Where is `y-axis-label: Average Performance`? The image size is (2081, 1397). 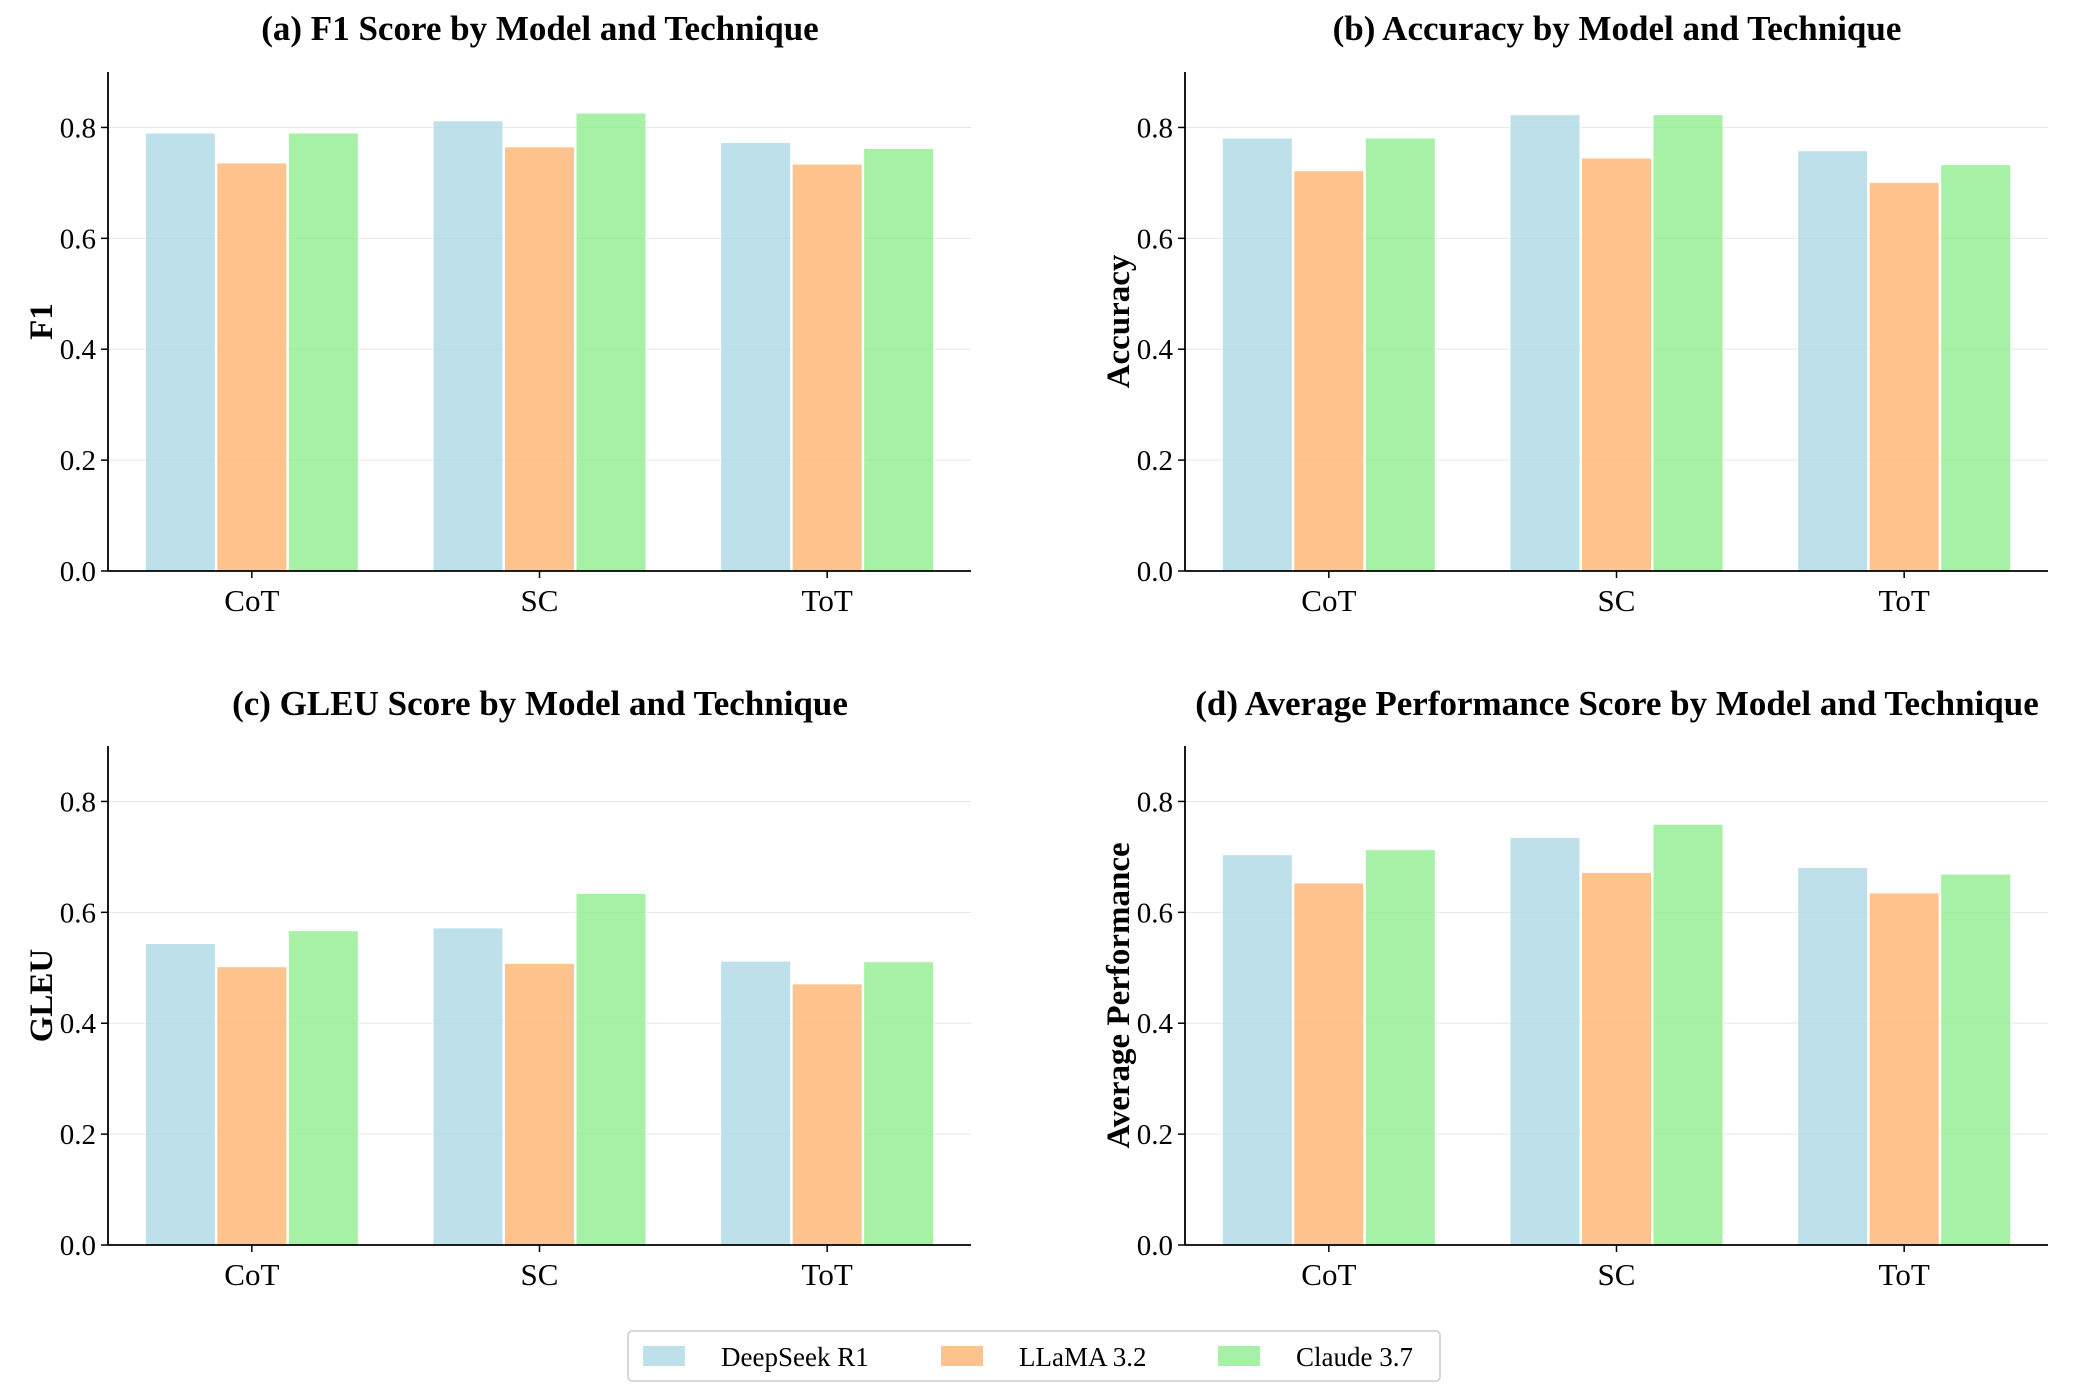
y-axis-label: Average Performance is located at coordinates (1119, 995).